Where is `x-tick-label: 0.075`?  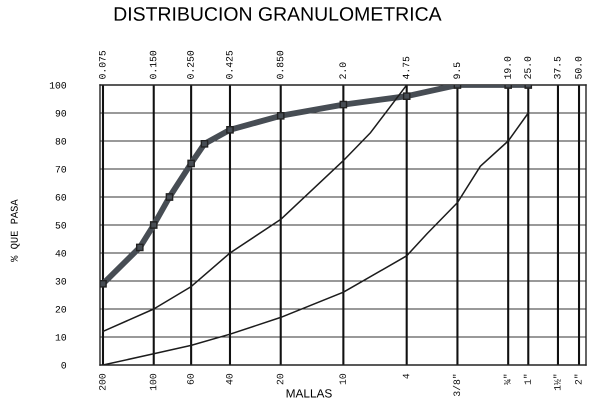
x-tick-label: 0.075 is located at coordinates (102, 64).